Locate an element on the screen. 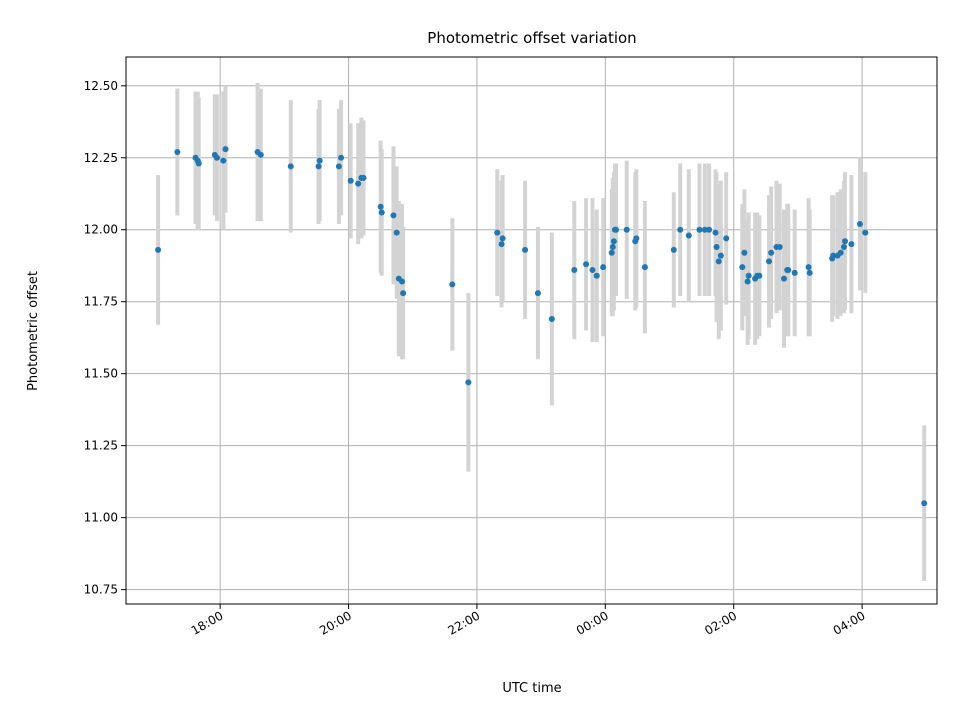  y-tick-label: 12.25 is located at coordinates (101, 158).